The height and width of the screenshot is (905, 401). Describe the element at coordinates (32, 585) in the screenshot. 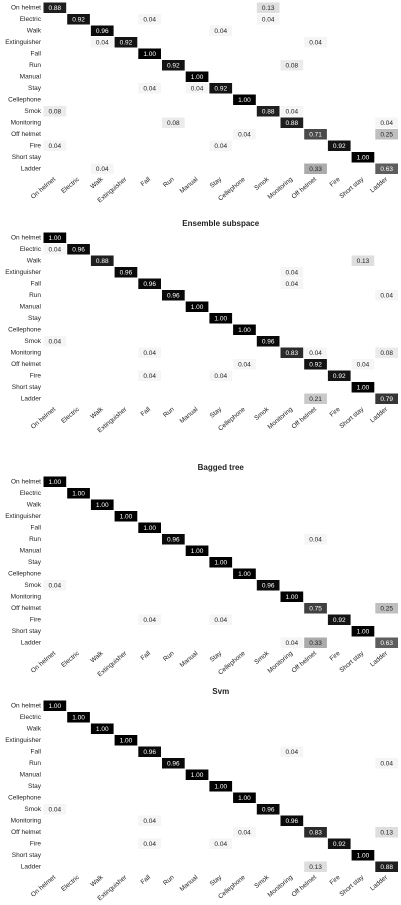

I see `y-tick-label: Smok` at that location.